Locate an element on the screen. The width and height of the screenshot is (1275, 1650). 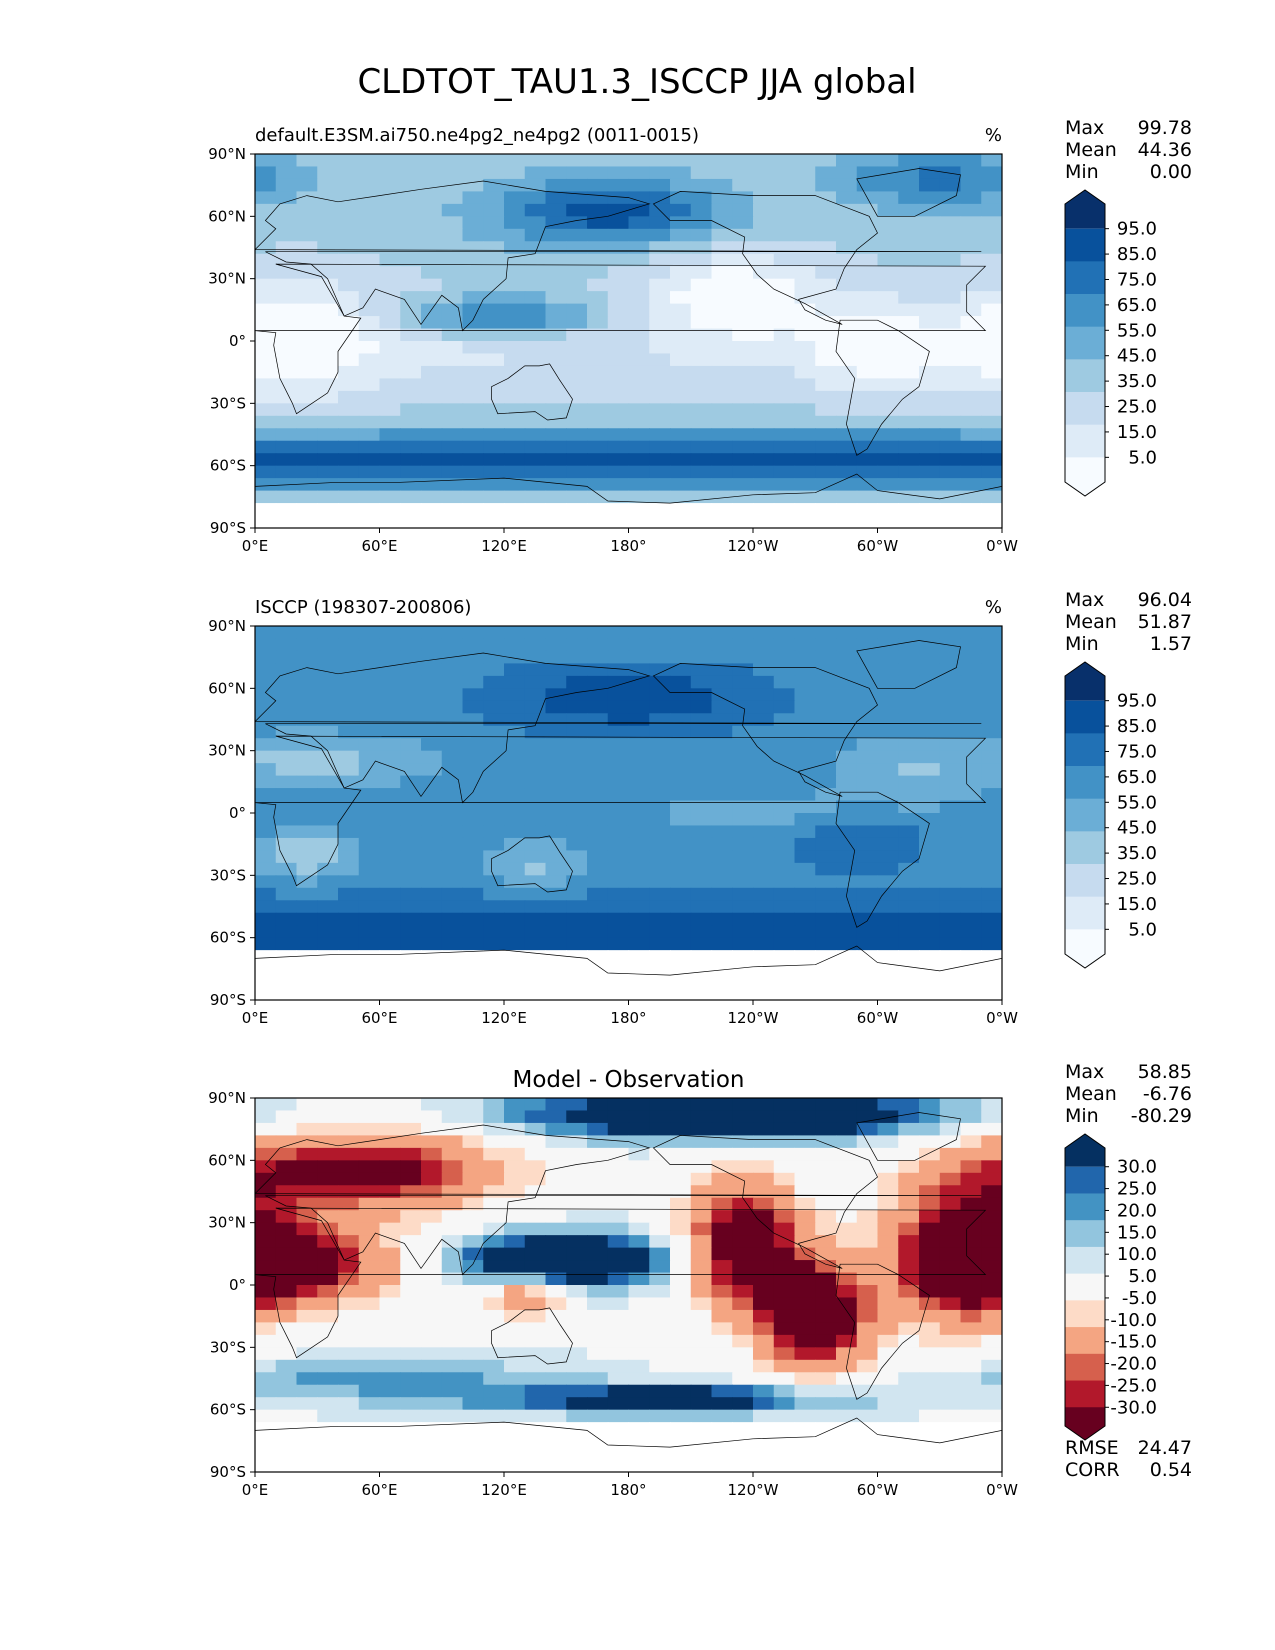
panel-subtitle: ISCCP (198307-200806) is located at coordinates (363, 607).